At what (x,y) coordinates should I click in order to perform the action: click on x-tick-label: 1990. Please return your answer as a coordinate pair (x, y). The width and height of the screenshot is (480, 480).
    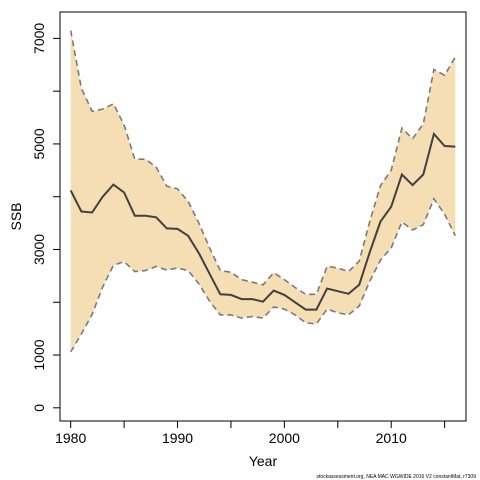
    Looking at the image, I should click on (177, 438).